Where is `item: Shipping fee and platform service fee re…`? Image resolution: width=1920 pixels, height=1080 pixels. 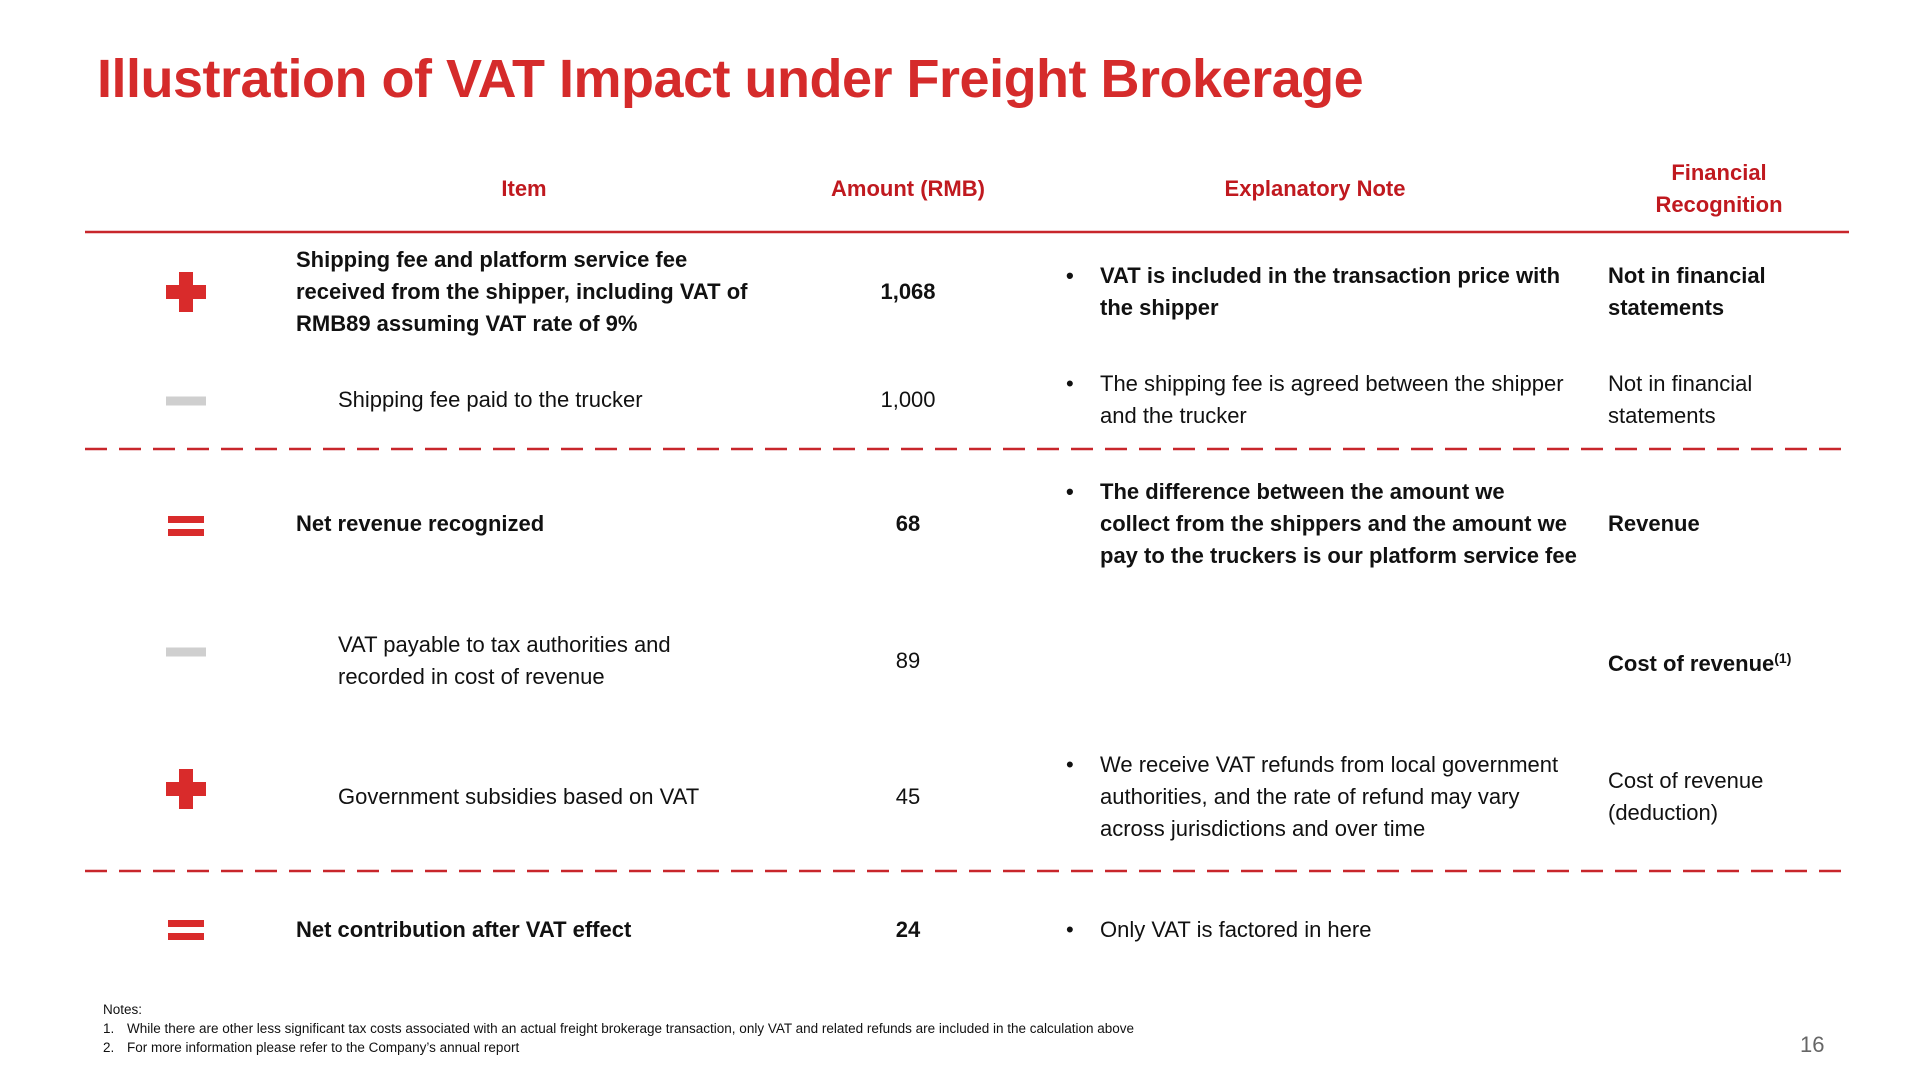 item: Shipping fee and platform service fee re… is located at coordinates (522, 291).